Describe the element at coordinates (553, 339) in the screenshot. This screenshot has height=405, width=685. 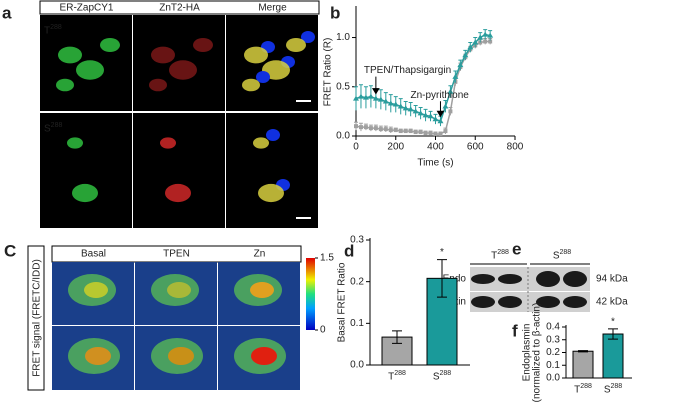
I see `y-tick-label: 0.3` at that location.